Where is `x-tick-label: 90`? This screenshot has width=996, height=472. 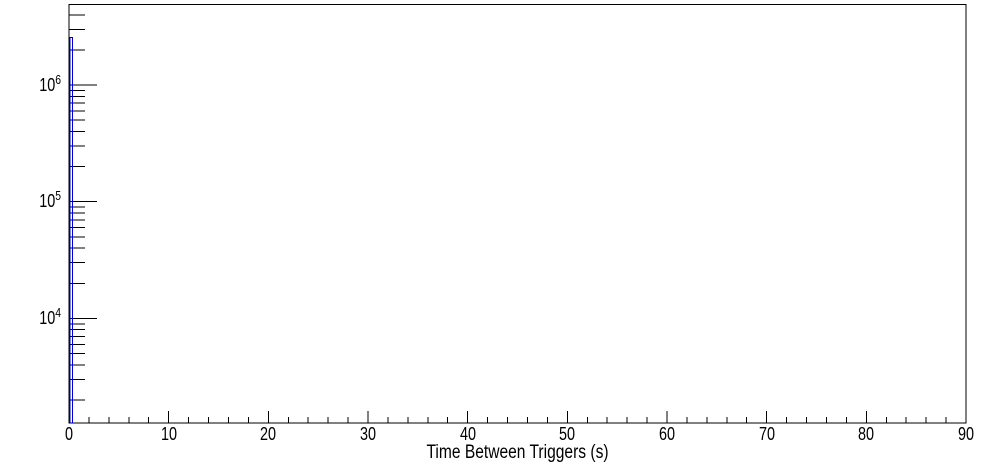 x-tick-label: 90 is located at coordinates (966, 434).